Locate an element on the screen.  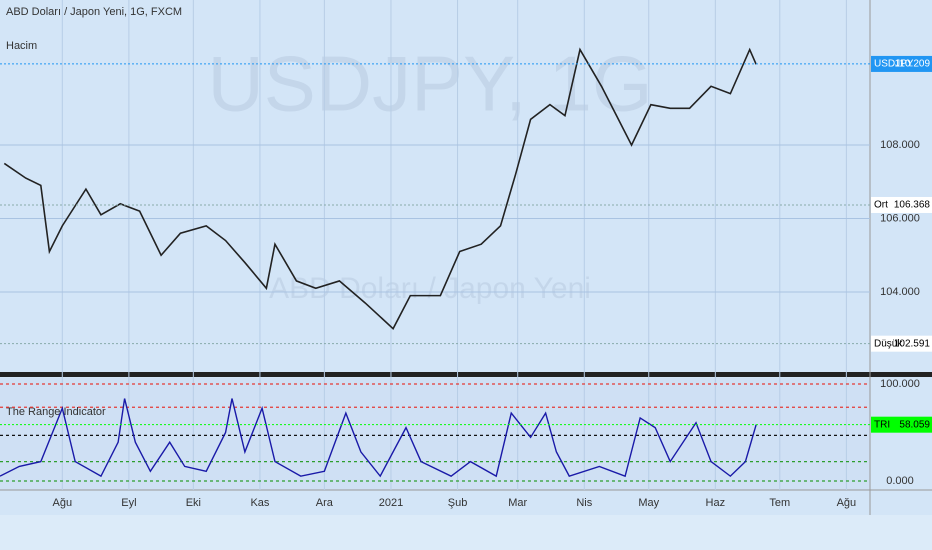
x-tick-label: Eki is located at coordinates (193, 503).